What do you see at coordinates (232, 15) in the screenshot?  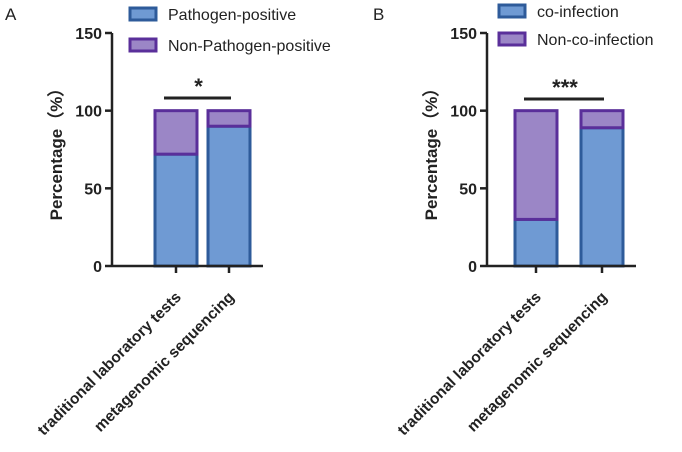 I see `legend-label: Pathogen-positive` at bounding box center [232, 15].